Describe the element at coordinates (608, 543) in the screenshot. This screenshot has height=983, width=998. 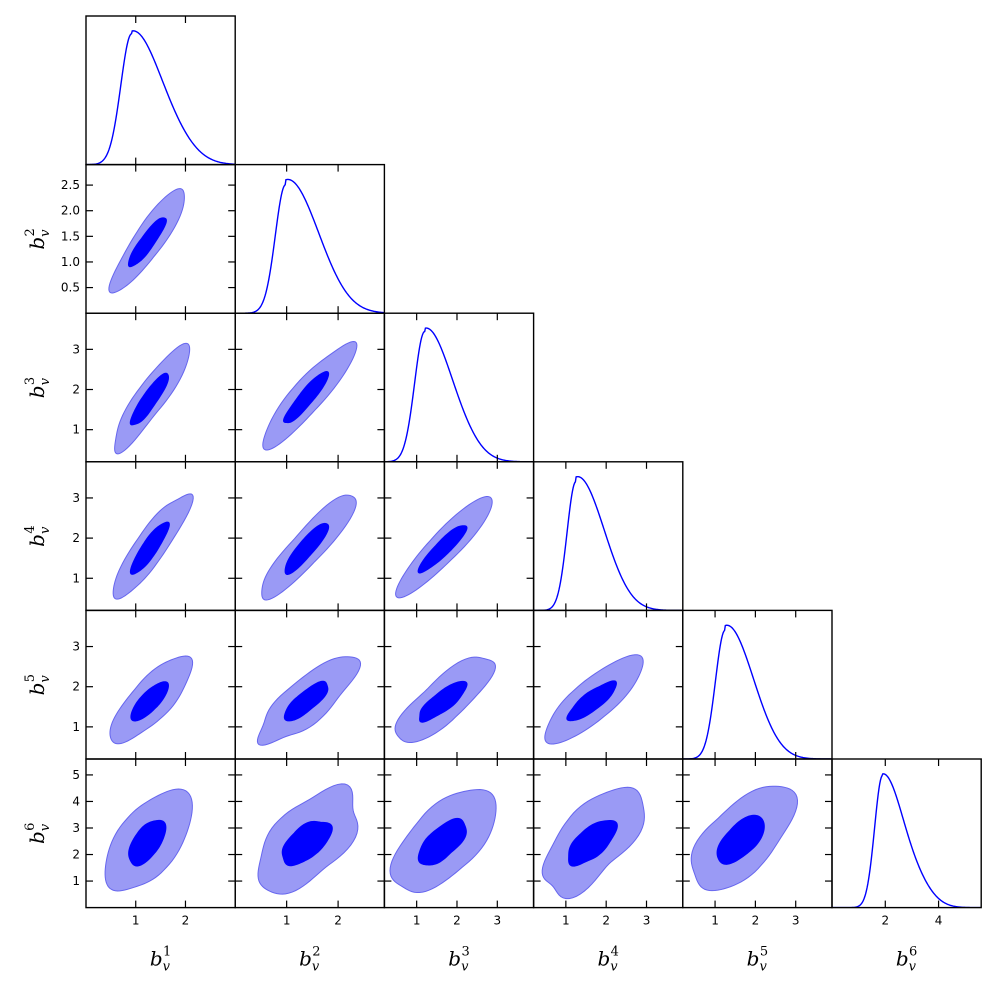
I see `marginal-line-b4` at that location.